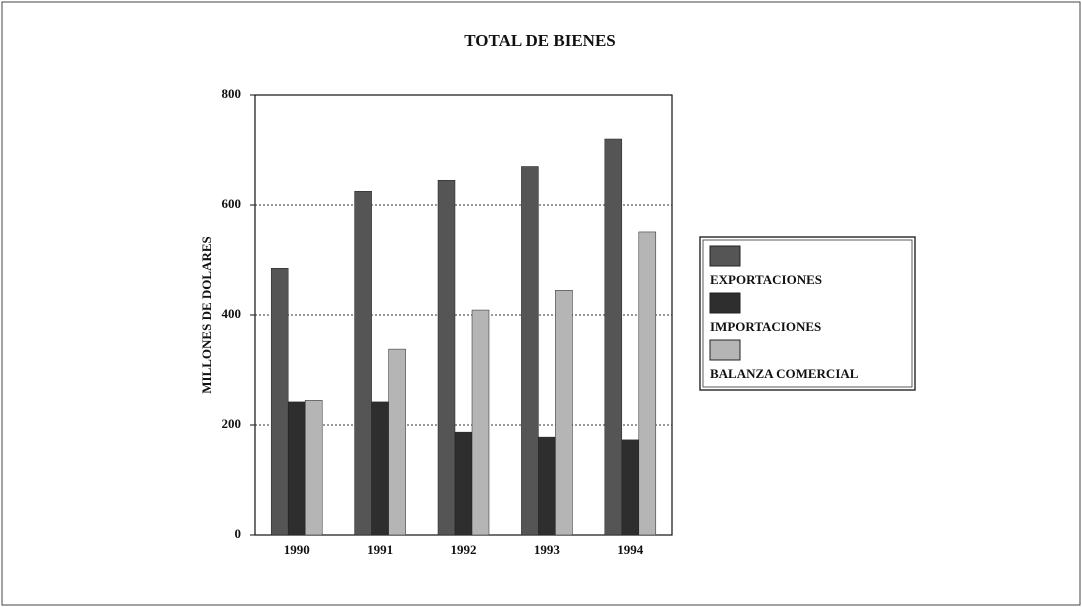 The image size is (1082, 607). What do you see at coordinates (206, 314) in the screenshot?
I see `y-axis-label: MILLONES DE DOLARES` at bounding box center [206, 314].